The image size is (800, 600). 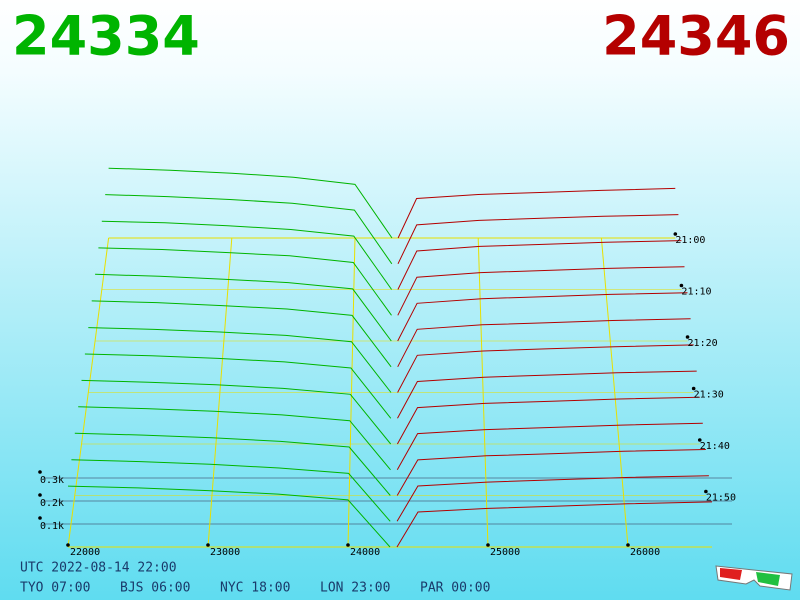 I want to click on zone-time: TYO 07:00, so click(x=55, y=588).